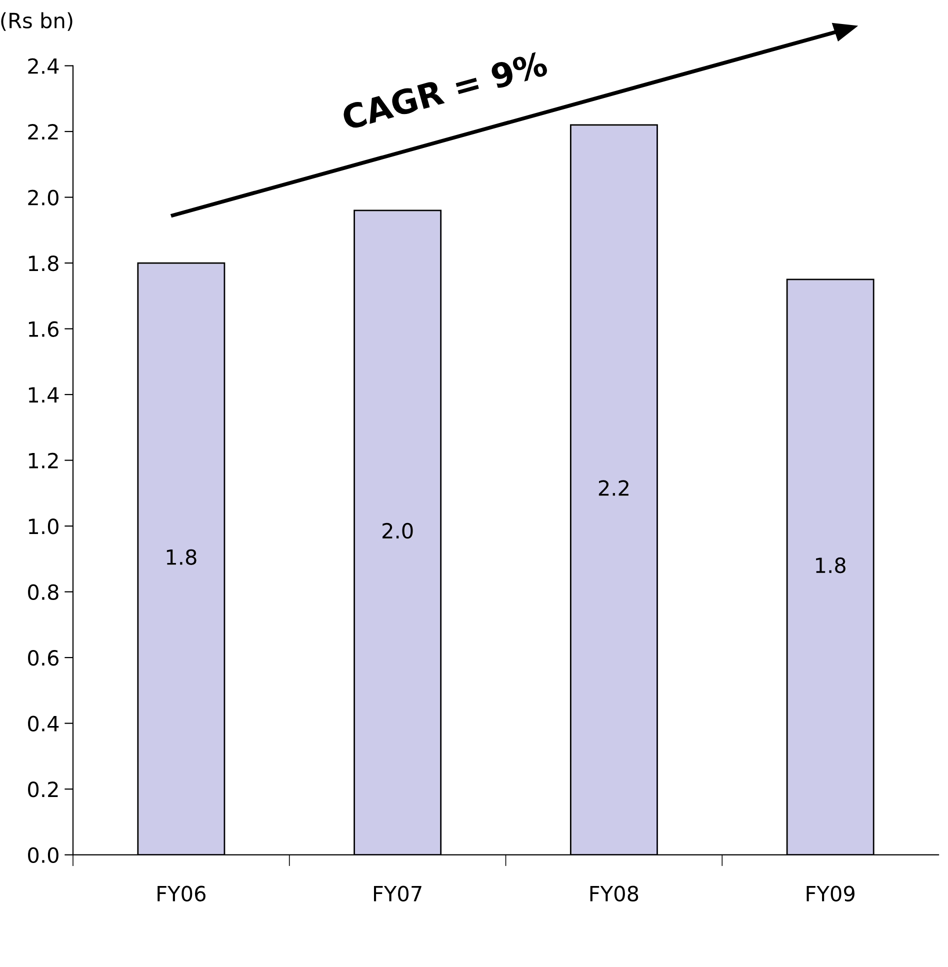 The image size is (948, 967). What do you see at coordinates (43, 132) in the screenshot?
I see `y-tick-label: 2.2` at bounding box center [43, 132].